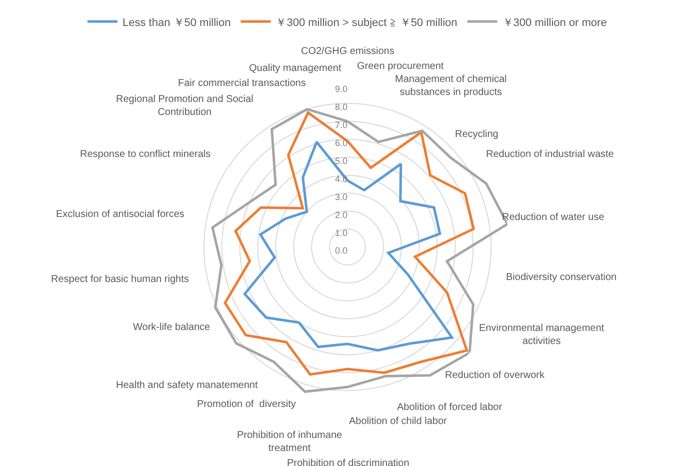 Image resolution: width=695 pixels, height=466 pixels. I want to click on y-tick-label: 1.0, so click(341, 233).